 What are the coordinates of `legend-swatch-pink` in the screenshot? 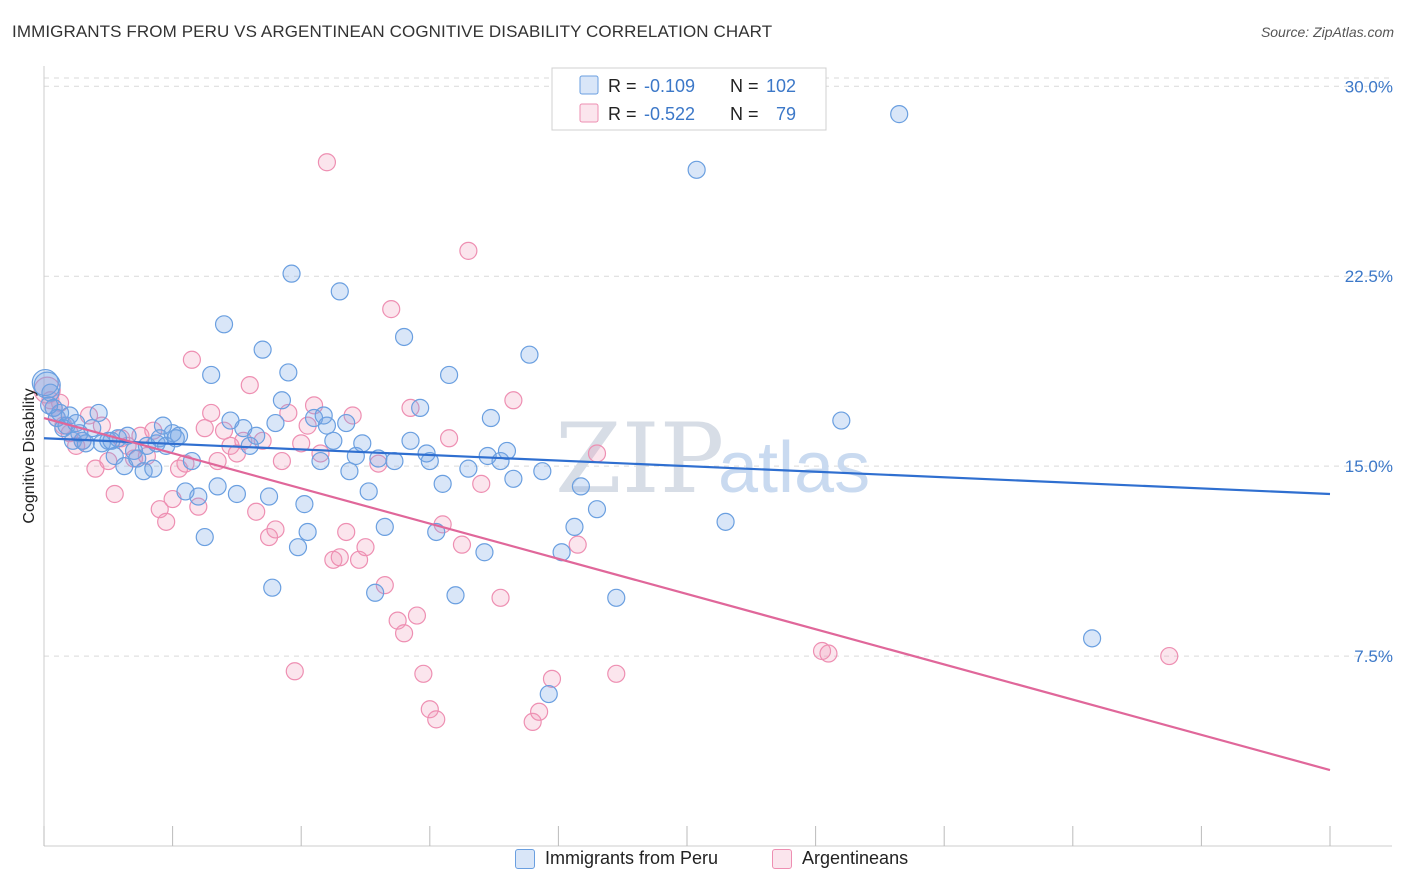 It's located at (589, 113).